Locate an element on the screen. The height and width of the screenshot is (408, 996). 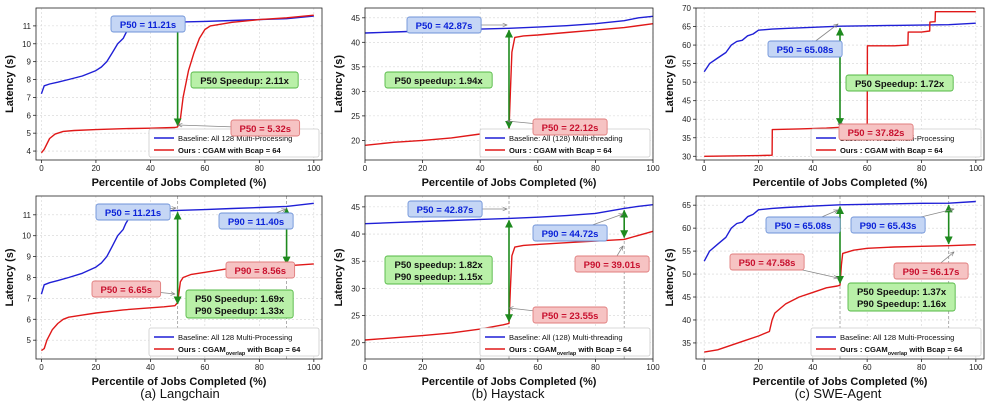
red-annotation-text: P90 = 39.01s is located at coordinates (612, 265).